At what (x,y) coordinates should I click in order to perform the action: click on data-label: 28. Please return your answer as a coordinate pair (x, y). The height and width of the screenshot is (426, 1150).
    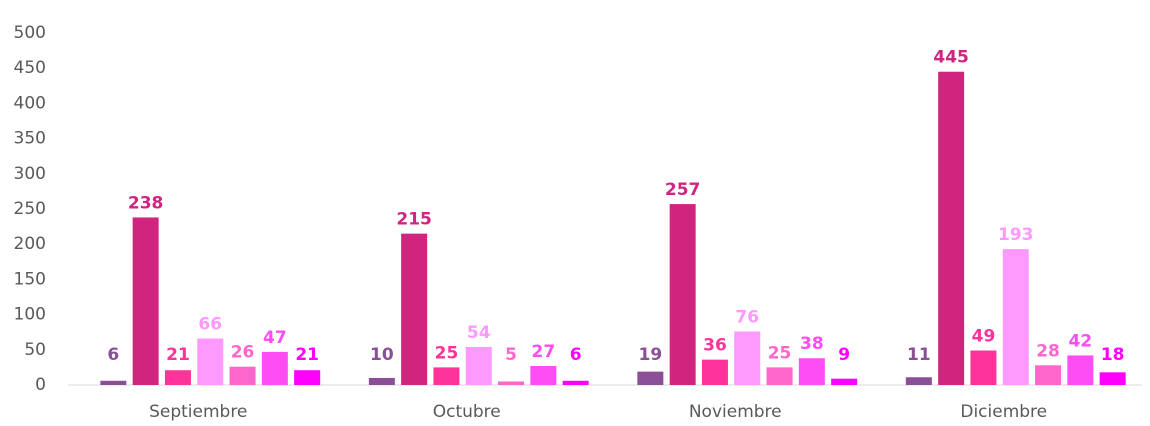
    Looking at the image, I should click on (1048, 351).